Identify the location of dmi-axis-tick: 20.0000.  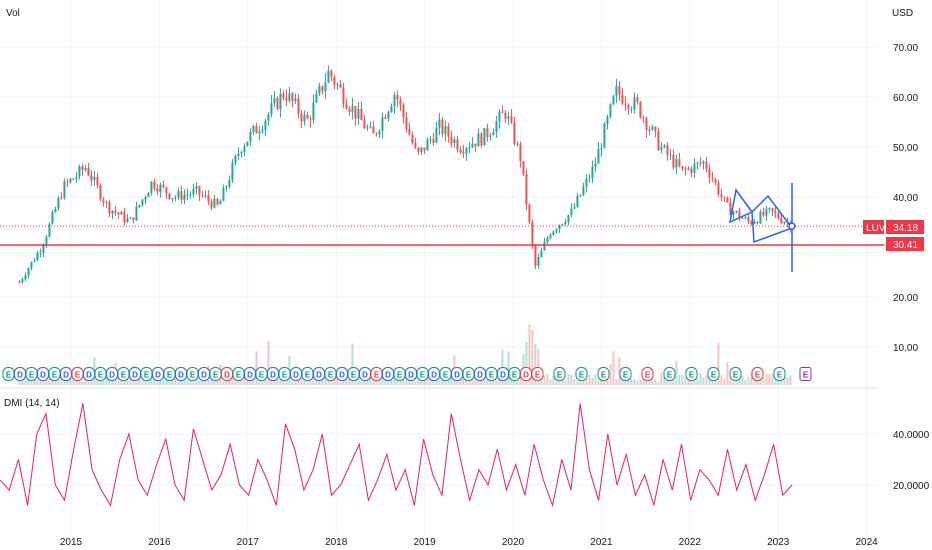
(911, 486).